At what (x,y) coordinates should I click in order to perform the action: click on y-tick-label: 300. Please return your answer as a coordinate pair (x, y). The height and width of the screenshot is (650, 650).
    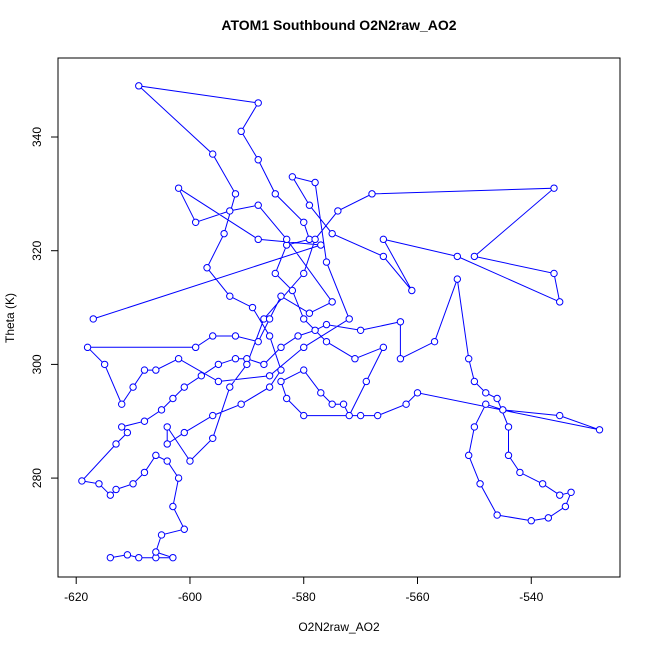
    Looking at the image, I should click on (37, 364).